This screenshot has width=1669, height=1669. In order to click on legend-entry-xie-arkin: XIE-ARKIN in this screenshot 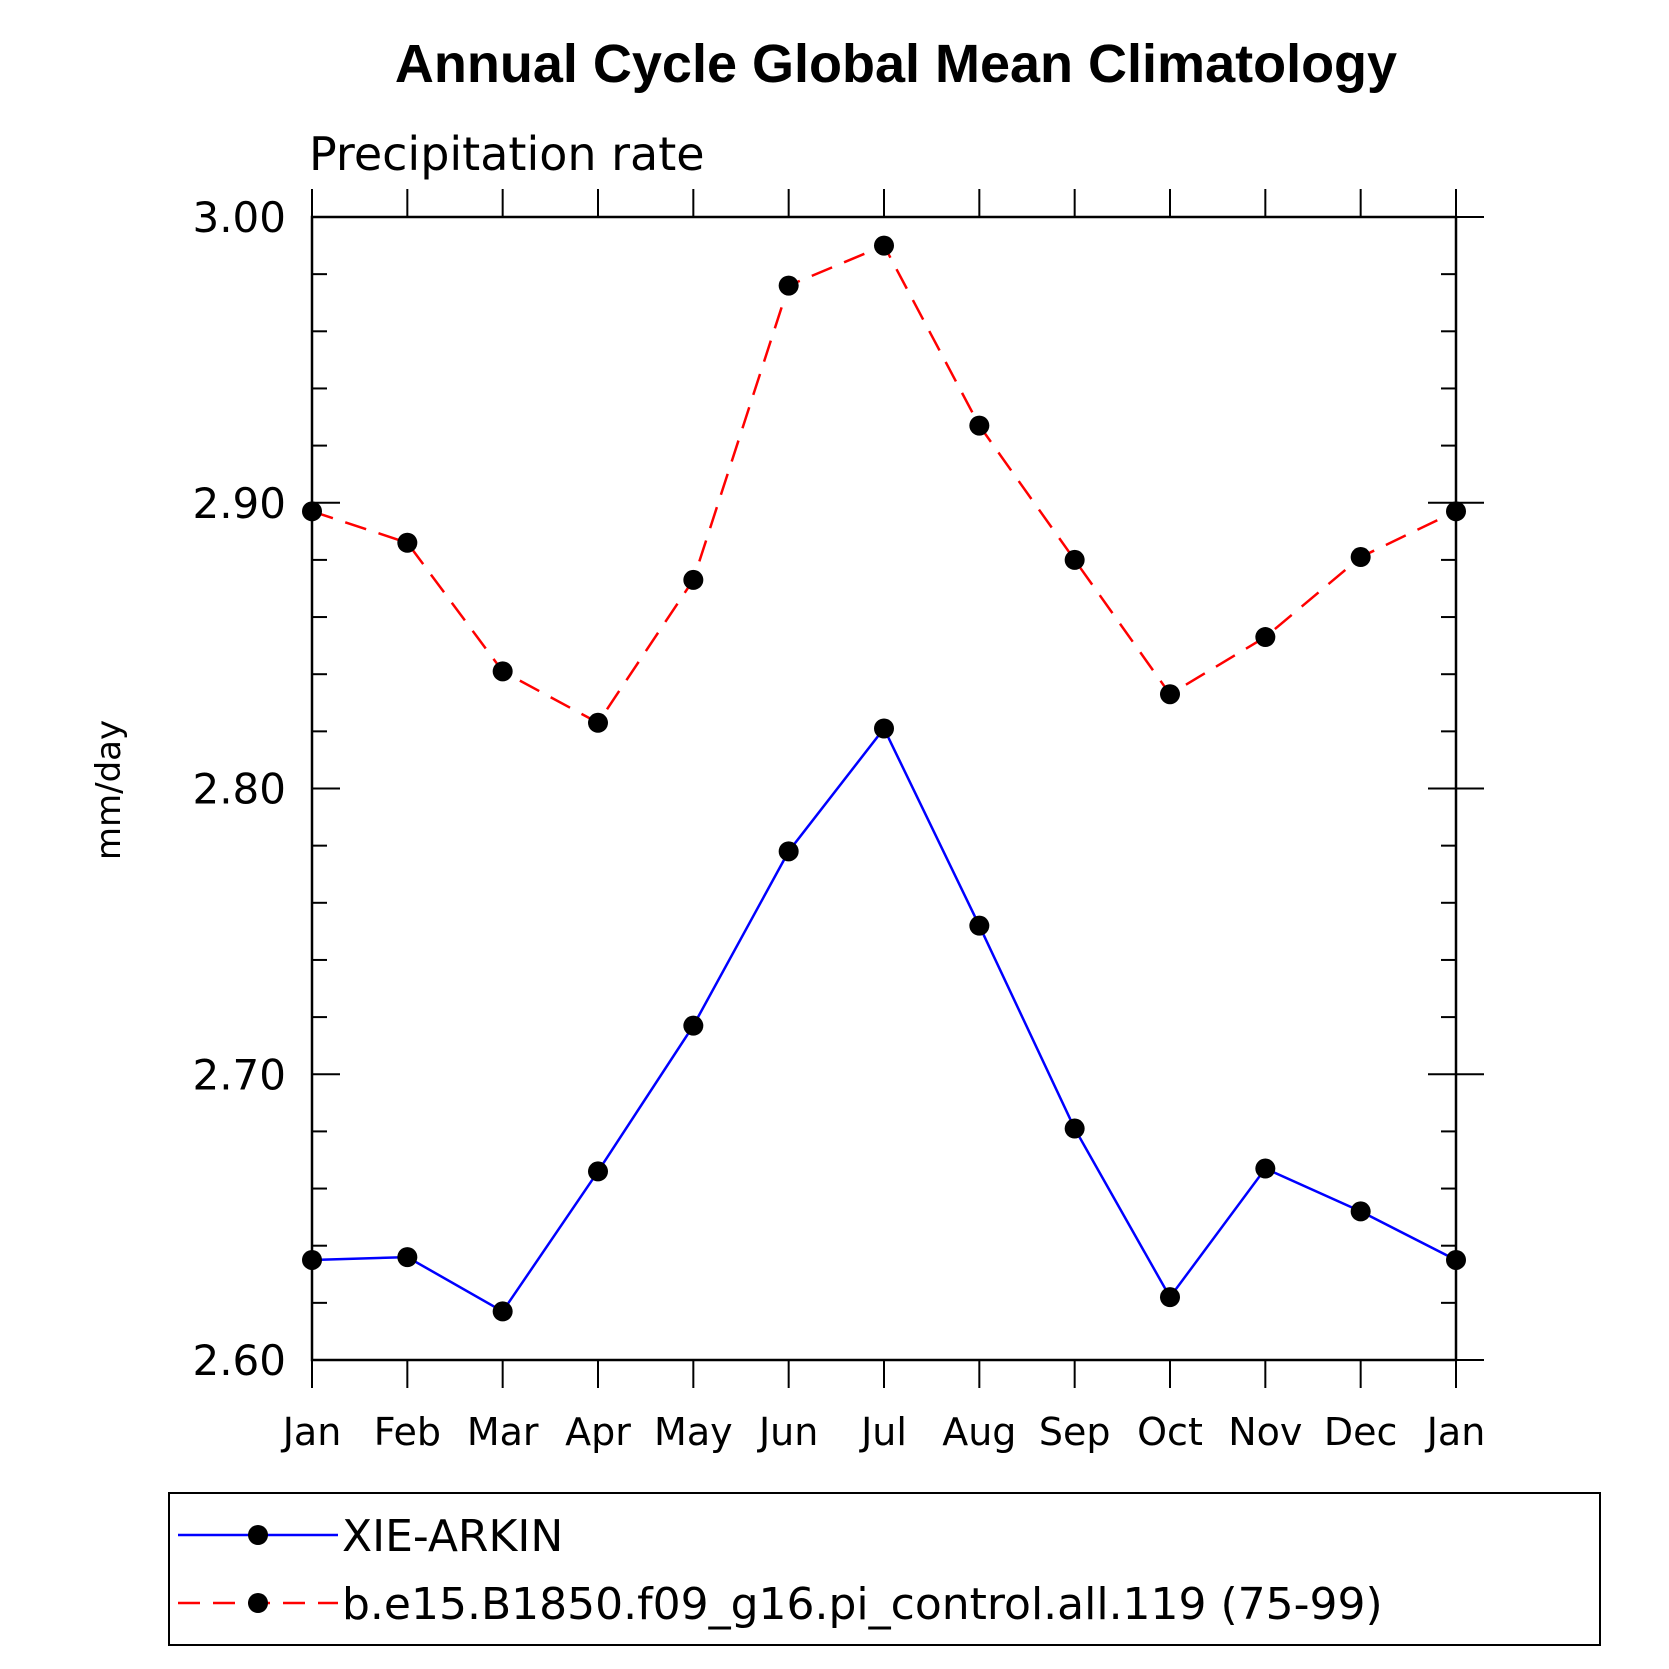, I will do `click(370, 1536)`.